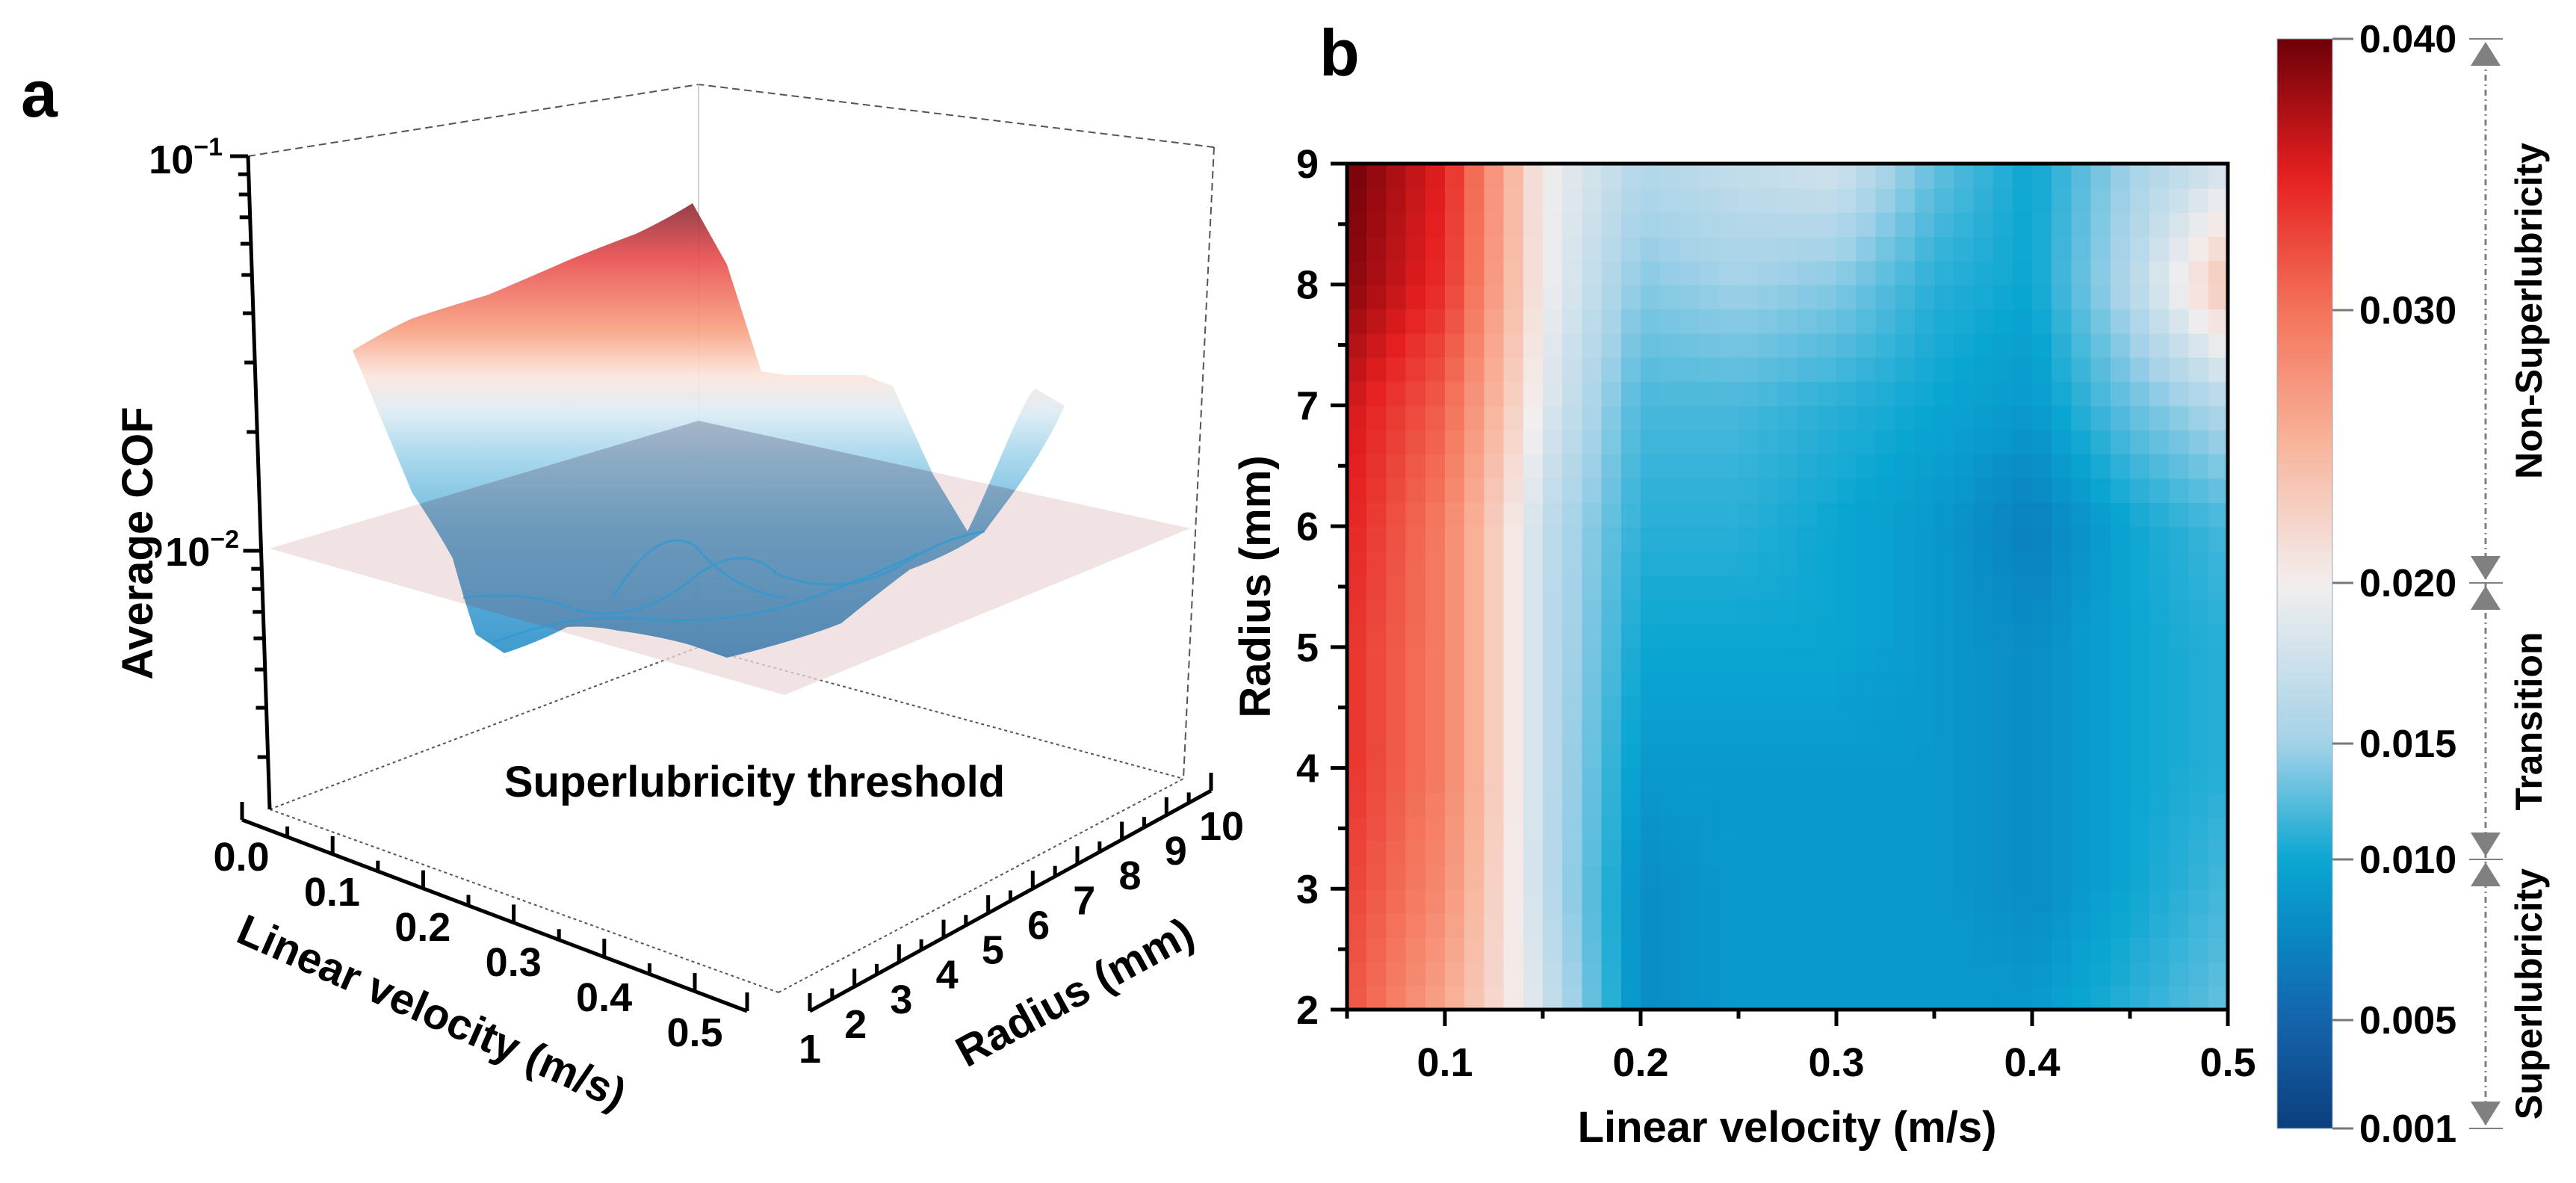 The image size is (2576, 1183). Describe the element at coordinates (1836, 1062) in the screenshot. I see `heatmap-x-tick-label: 0.3` at that location.